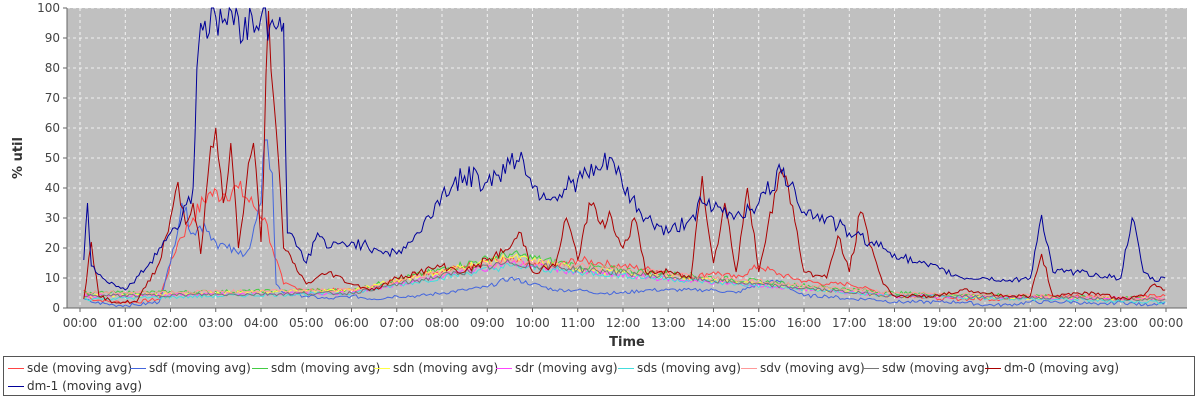  What do you see at coordinates (446, 368) in the screenshot?
I see `legend-label: sdn (moving avg)` at bounding box center [446, 368].